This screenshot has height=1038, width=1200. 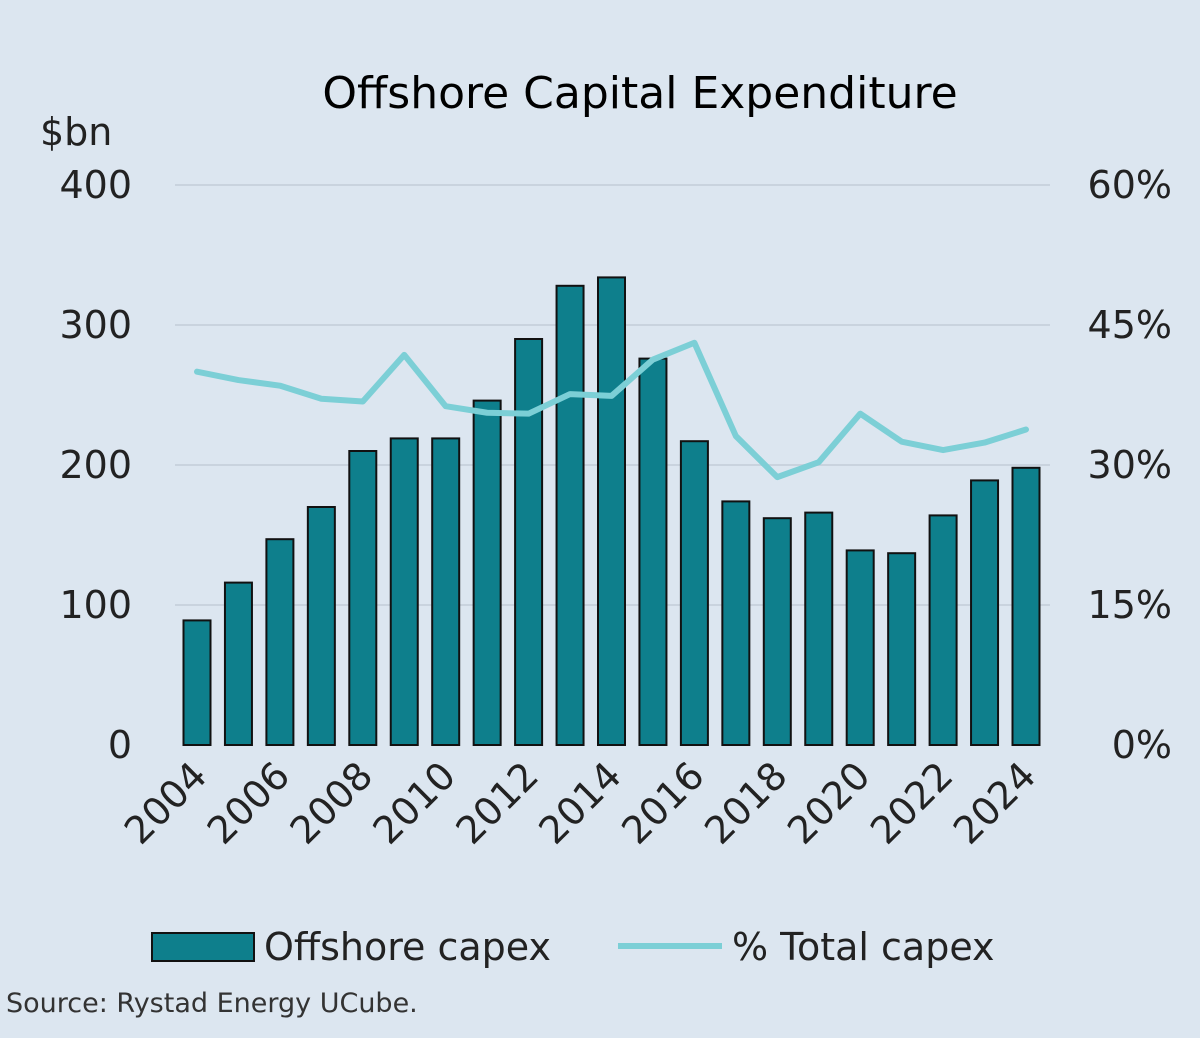 I want to click on bar-2008, so click(x=363, y=598).